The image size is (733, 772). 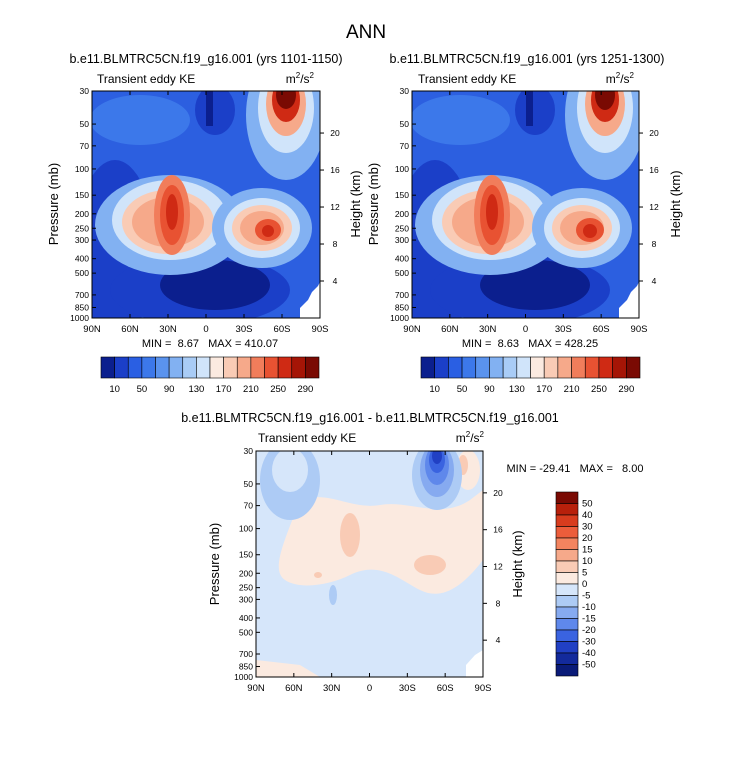 I want to click on panel-3-height-tick-label: 20, so click(x=498, y=493).